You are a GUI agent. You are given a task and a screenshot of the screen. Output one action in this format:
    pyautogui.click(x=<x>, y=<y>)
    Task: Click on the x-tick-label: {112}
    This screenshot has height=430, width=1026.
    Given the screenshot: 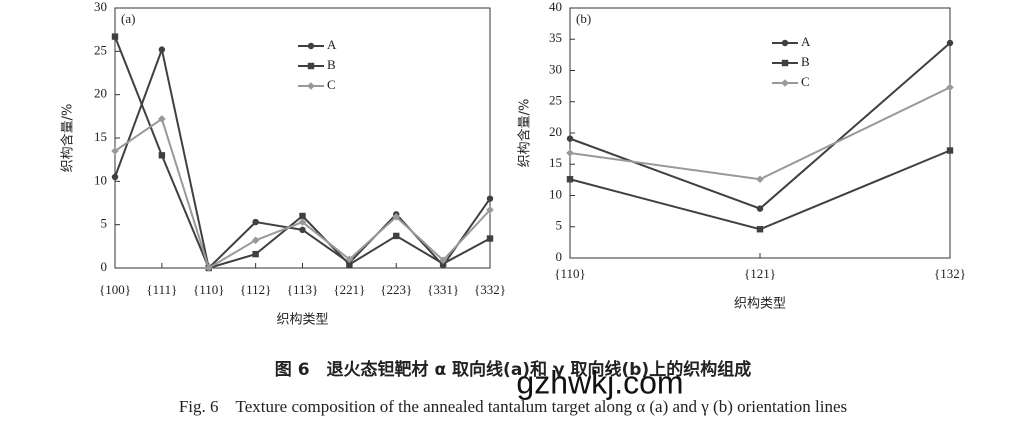 What is the action you would take?
    pyautogui.click(x=256, y=289)
    